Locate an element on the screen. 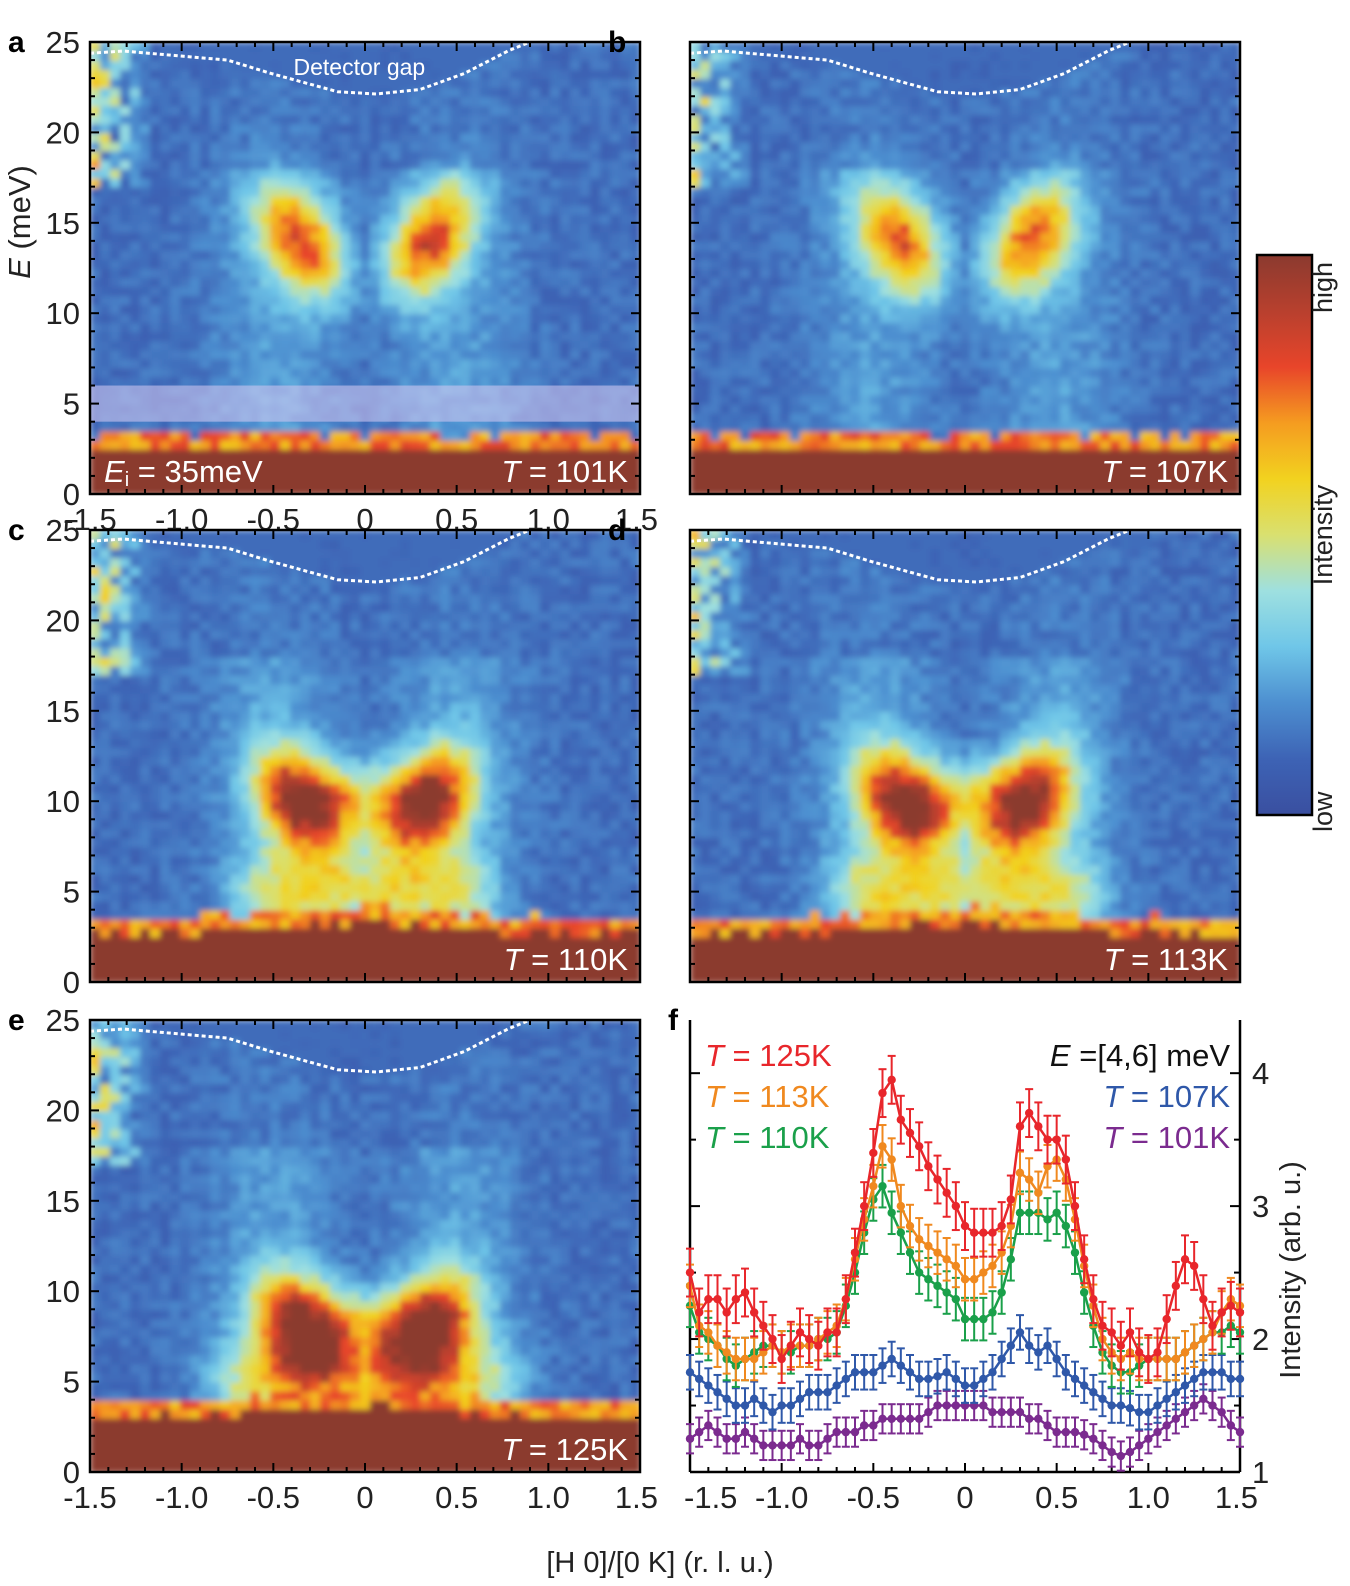  f-x-tick-label: -1.0 is located at coordinates (781, 1497).